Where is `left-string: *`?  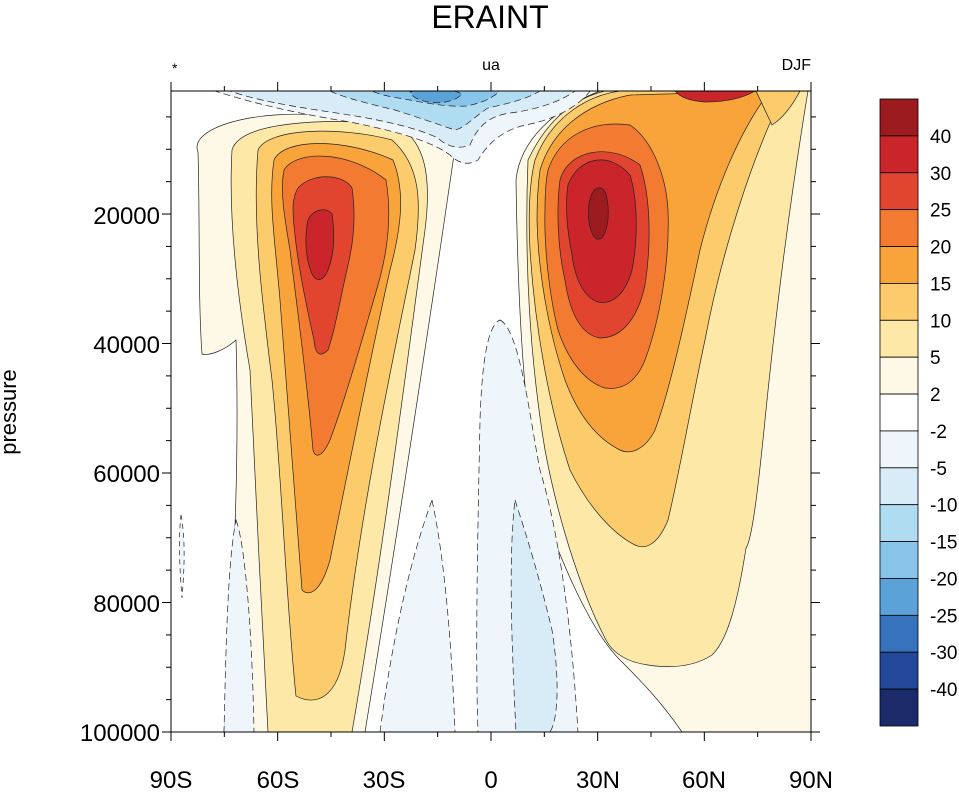
left-string: * is located at coordinates (175, 68).